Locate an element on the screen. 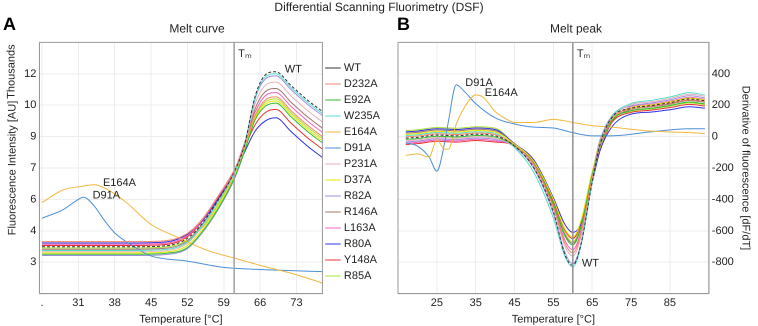  legend-label: R146A is located at coordinates (361, 212).